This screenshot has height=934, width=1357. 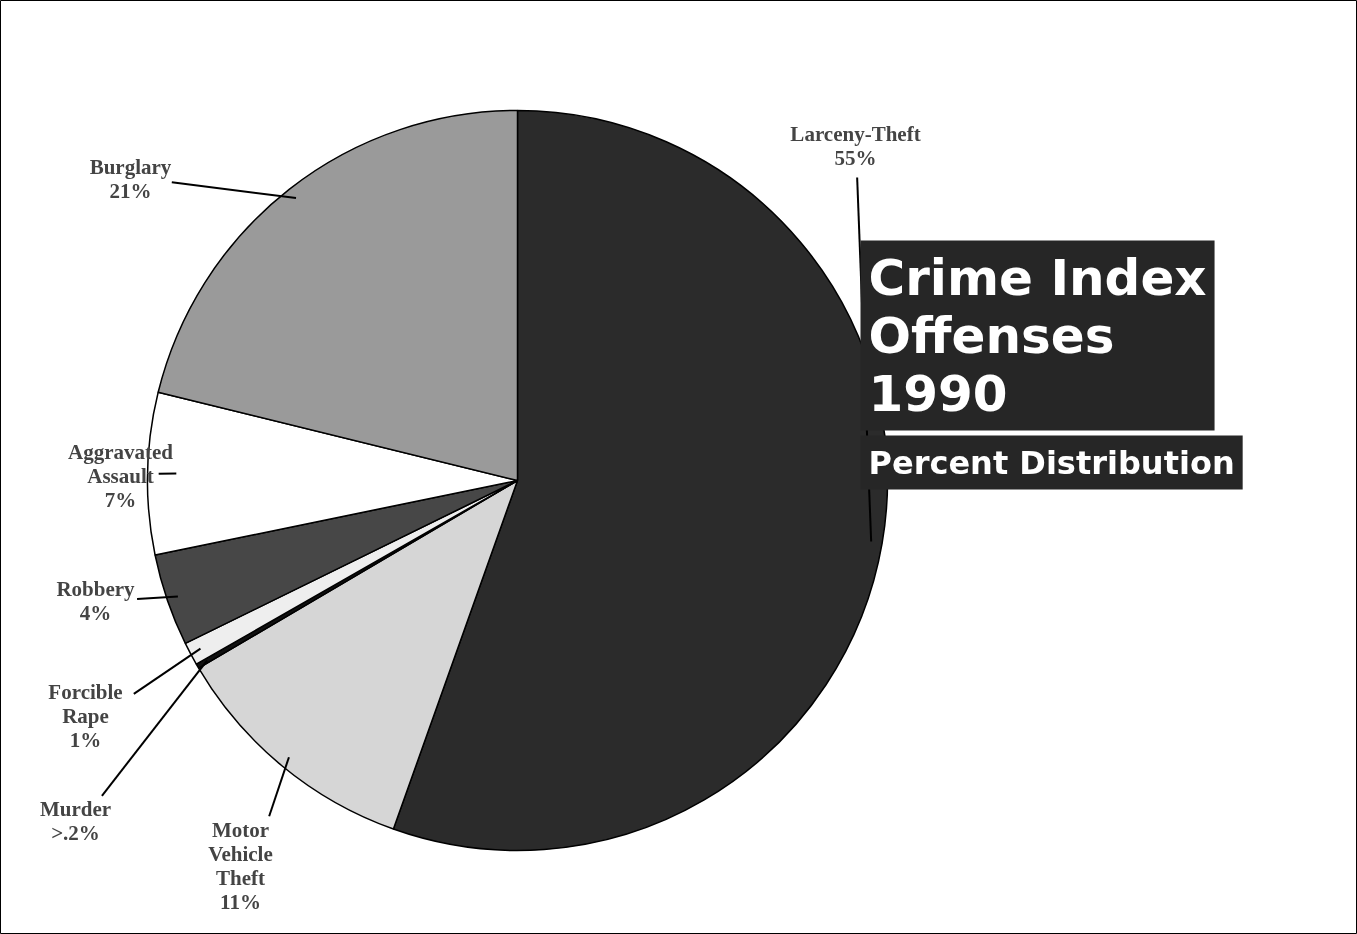 I want to click on data-label: 4%, so click(x=95, y=612).